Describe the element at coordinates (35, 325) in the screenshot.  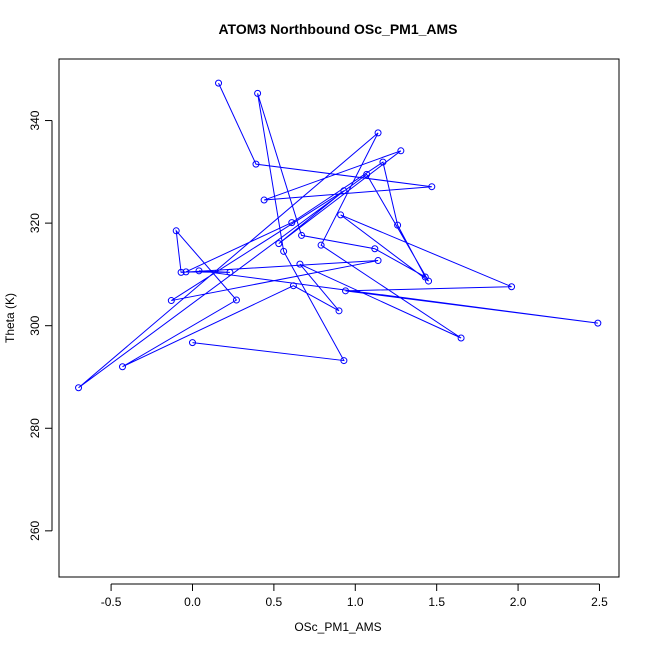
I see `y-tick-label: 300` at that location.